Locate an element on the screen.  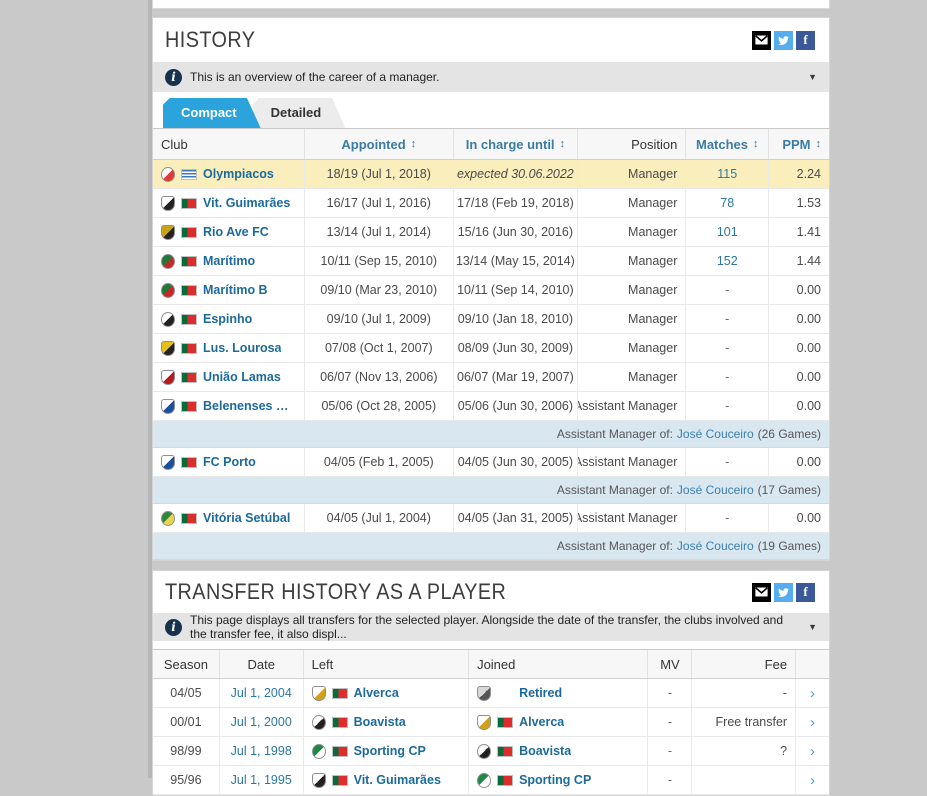
column-header-matches-label: Matches is located at coordinates (722, 144).